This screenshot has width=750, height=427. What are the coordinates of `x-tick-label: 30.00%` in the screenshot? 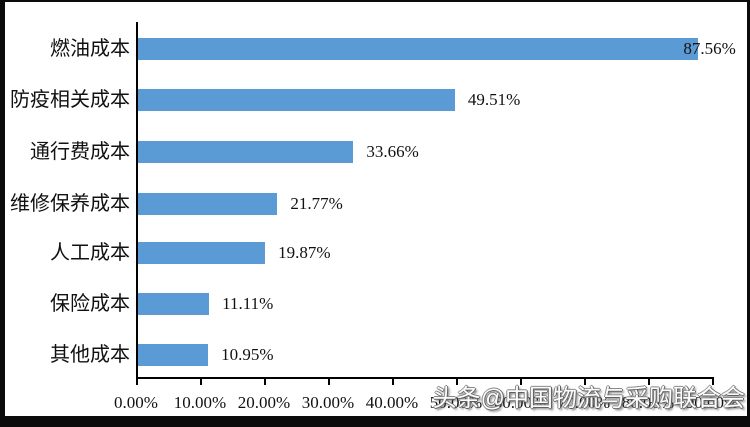 It's located at (328, 402).